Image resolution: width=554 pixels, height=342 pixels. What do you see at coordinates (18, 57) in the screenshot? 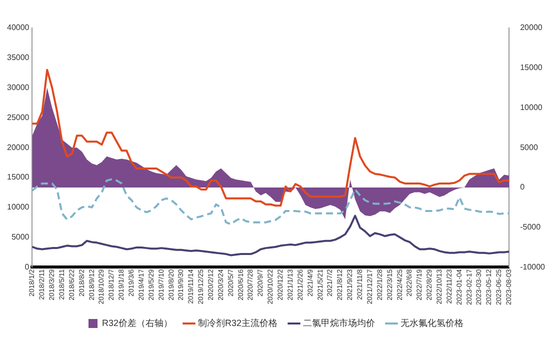
I see `y-tick-label: 35000` at bounding box center [18, 57].